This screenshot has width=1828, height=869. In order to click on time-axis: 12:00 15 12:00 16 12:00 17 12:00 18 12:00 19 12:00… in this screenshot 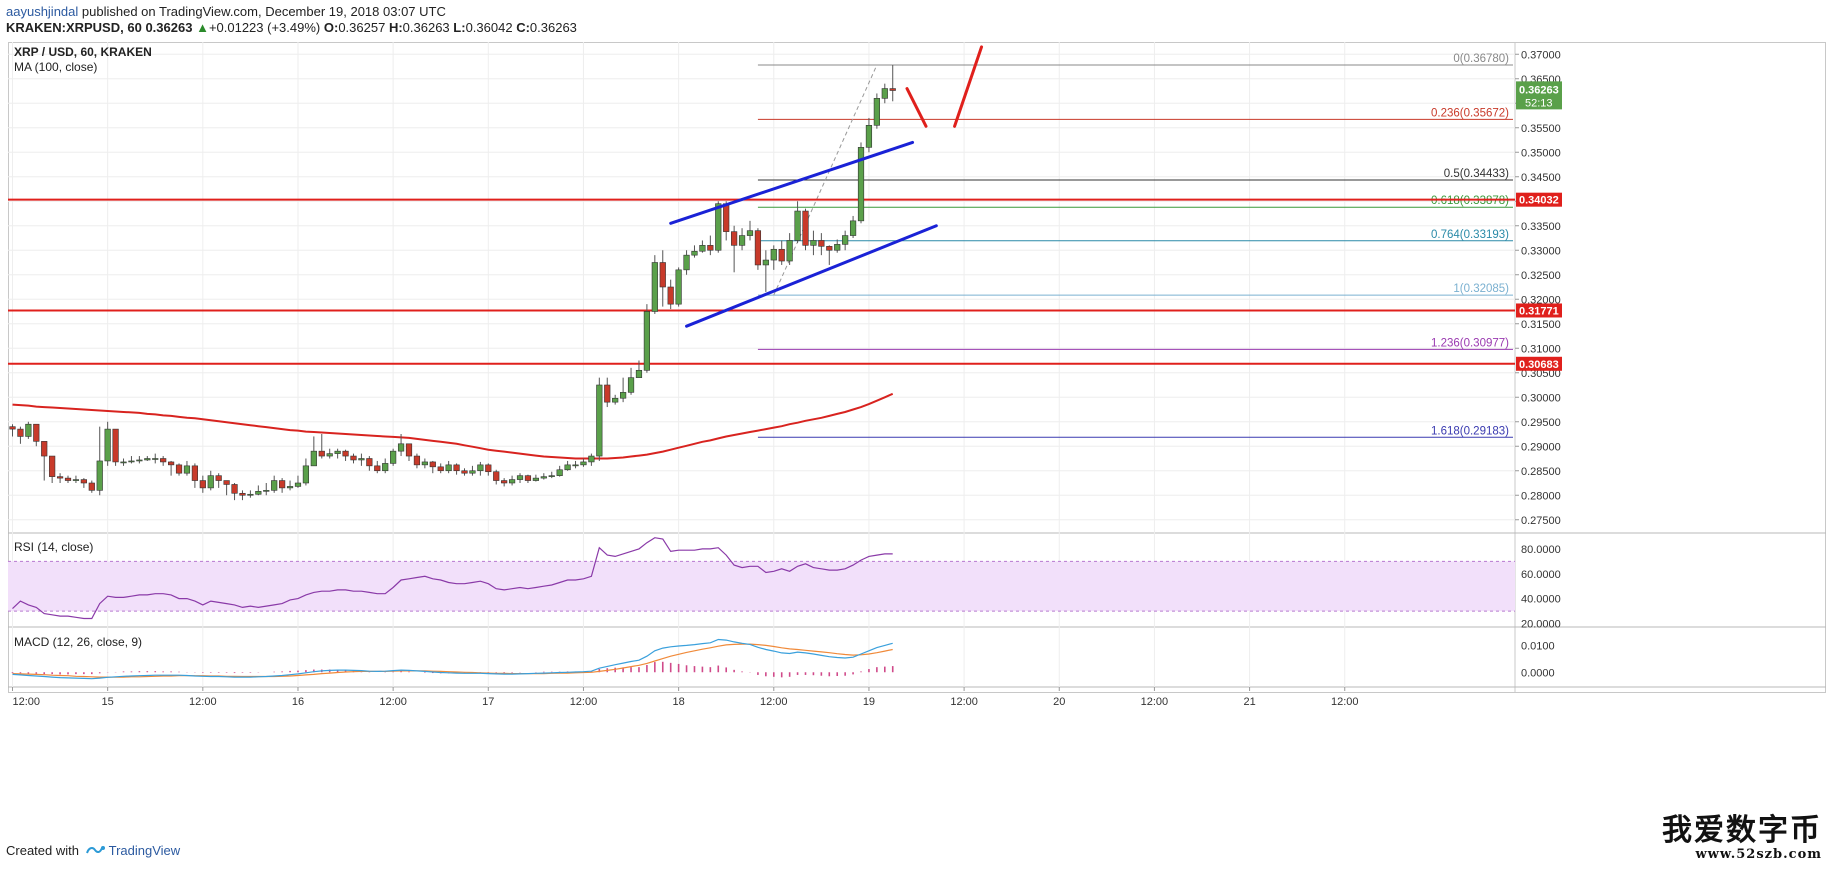, I will do `click(685, 697)`.